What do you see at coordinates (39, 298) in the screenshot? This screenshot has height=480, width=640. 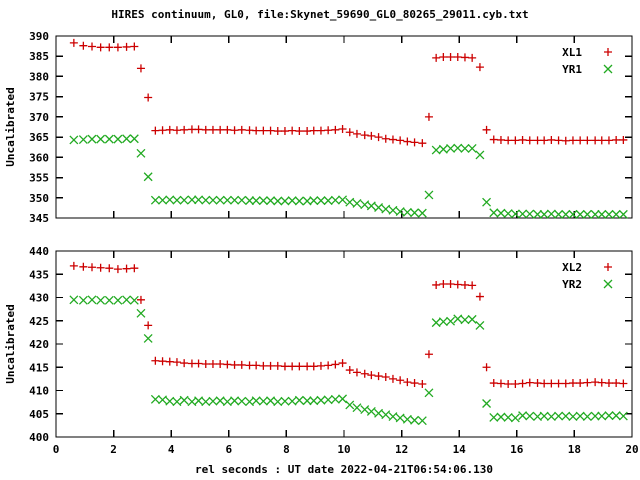 I see `y-tick-label: 430` at bounding box center [39, 298].